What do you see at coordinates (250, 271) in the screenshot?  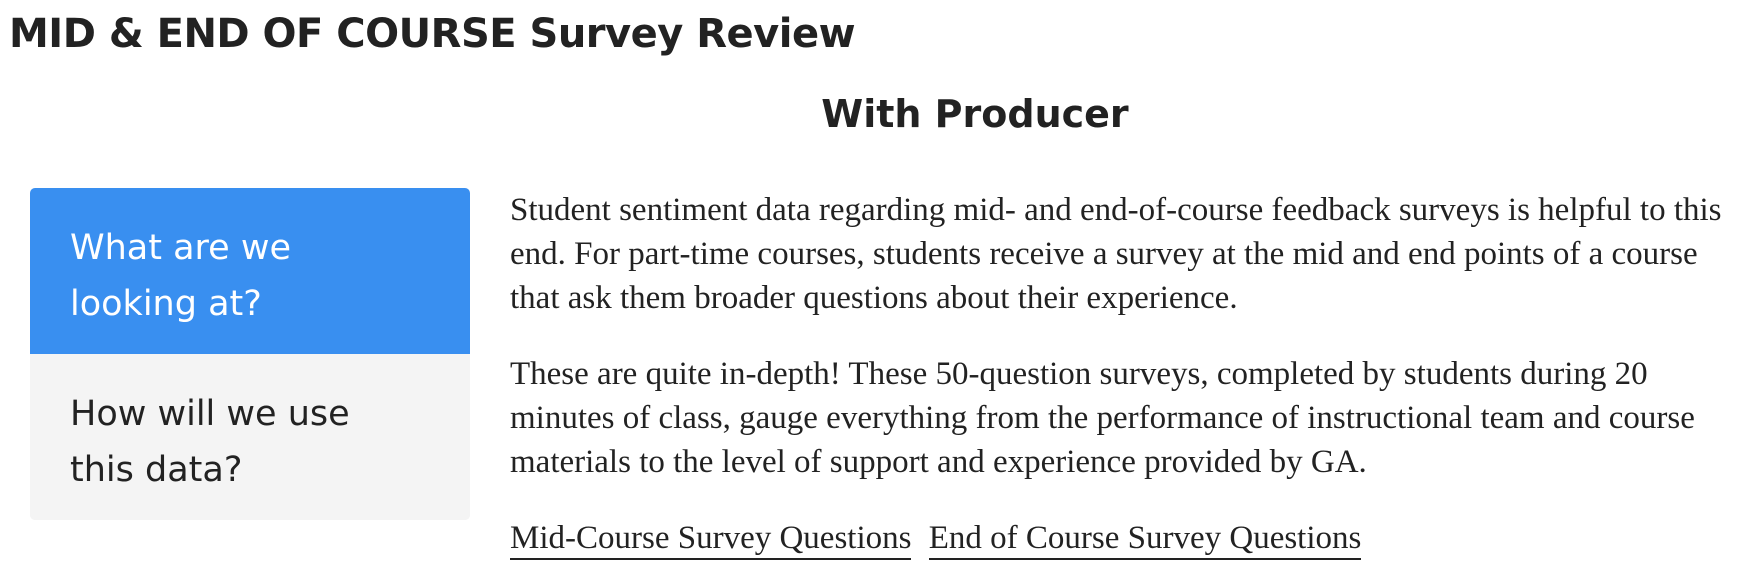 I see `tab-what-are-we-looking-at: What are we looking at?` at bounding box center [250, 271].